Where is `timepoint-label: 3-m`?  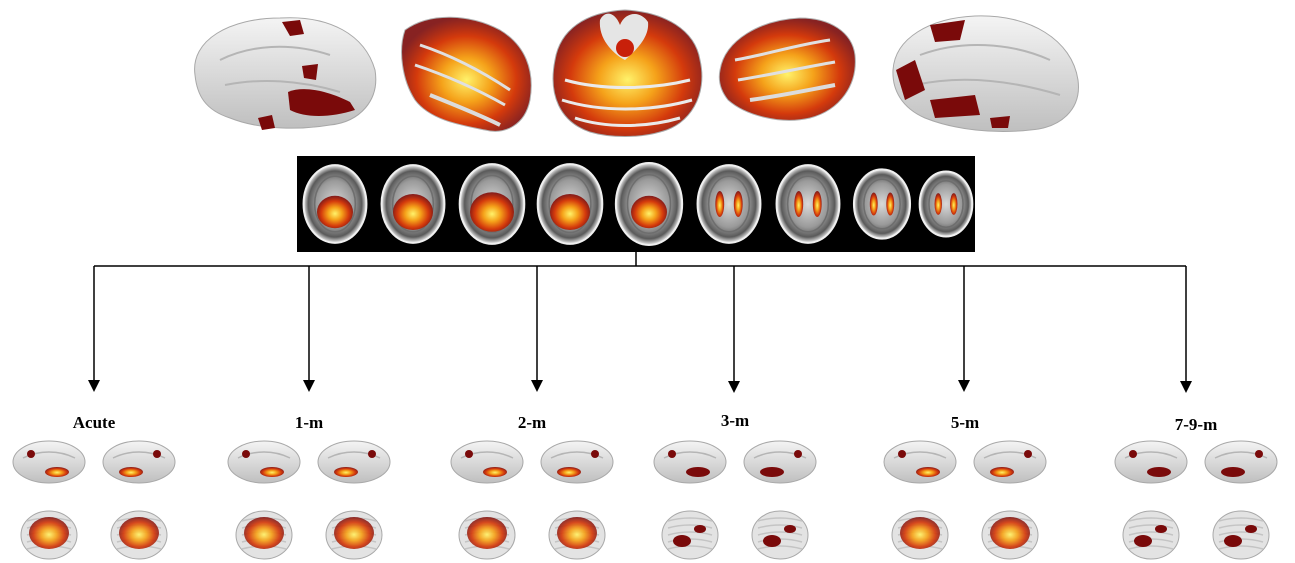 timepoint-label: 3-m is located at coordinates (735, 420).